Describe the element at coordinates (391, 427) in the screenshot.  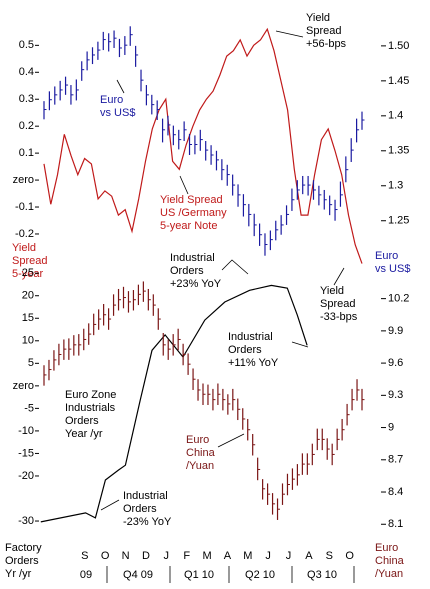
I see `y2-tick-label: 9` at that location.